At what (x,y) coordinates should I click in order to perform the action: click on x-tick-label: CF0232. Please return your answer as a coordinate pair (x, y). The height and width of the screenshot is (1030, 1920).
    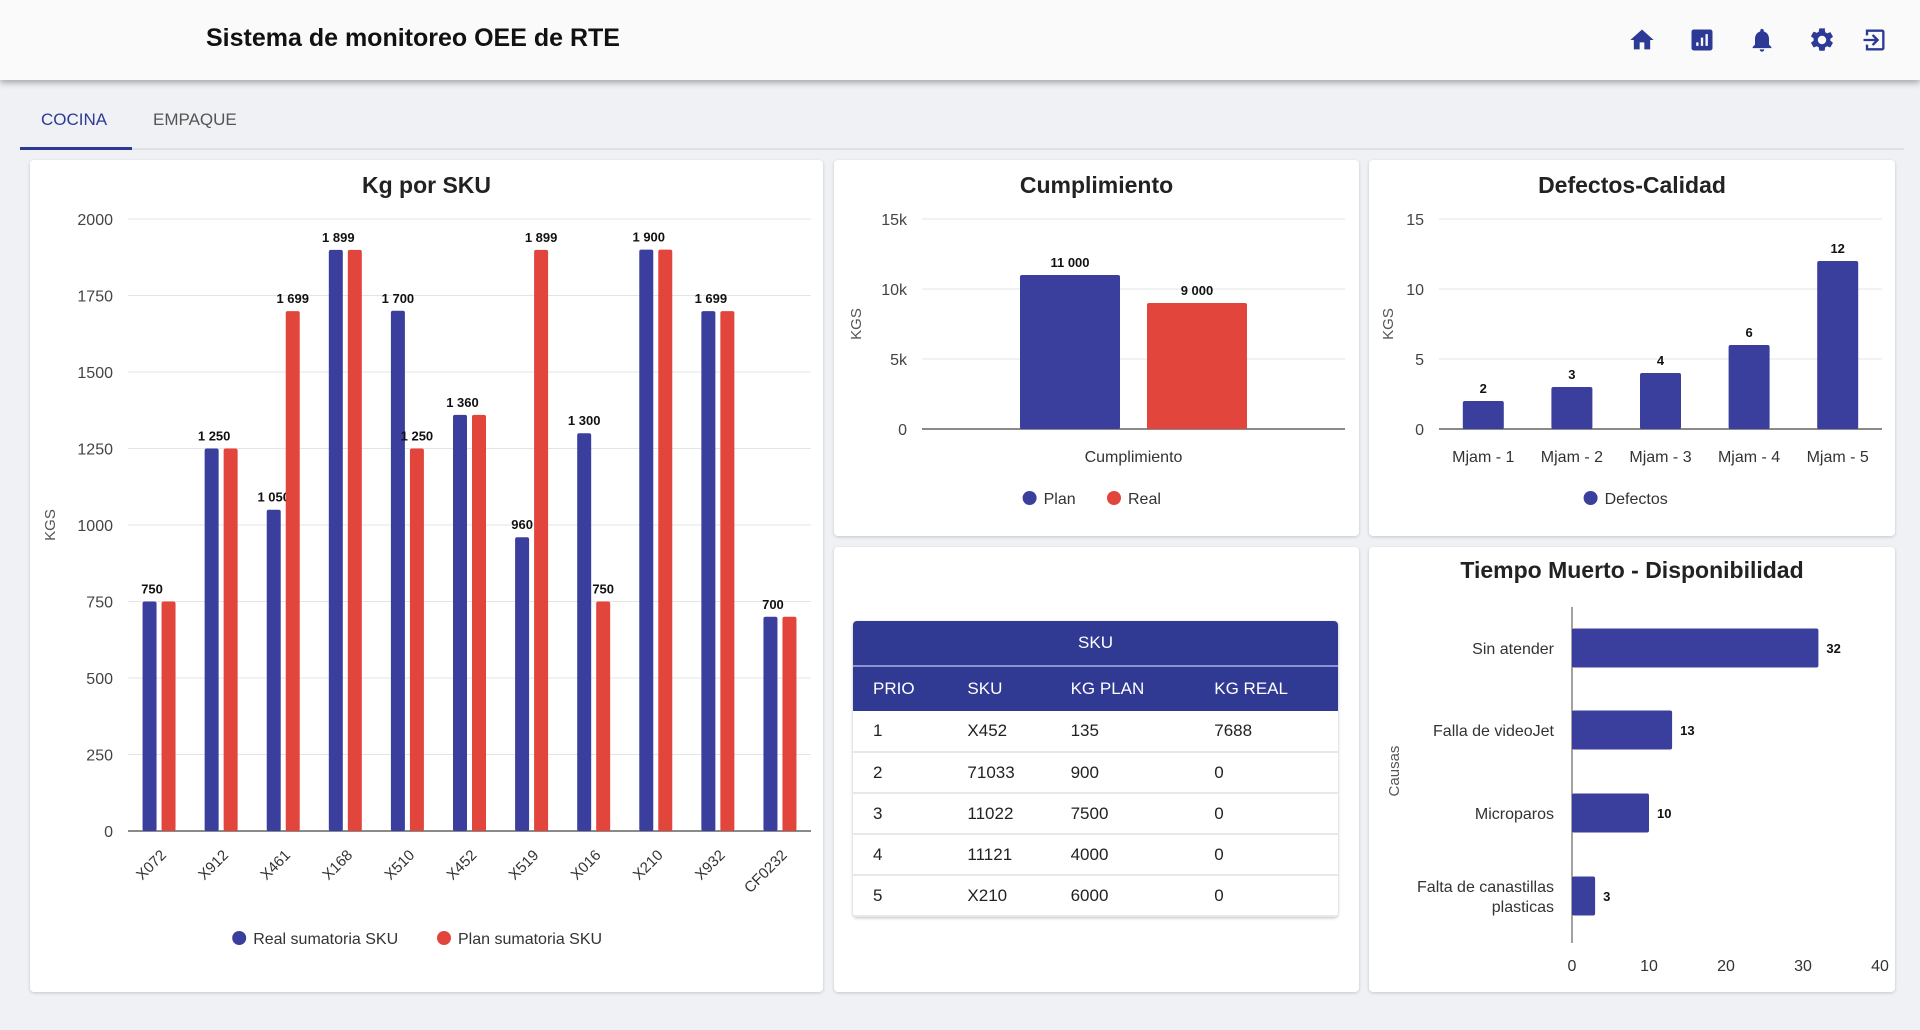
    Looking at the image, I should click on (766, 872).